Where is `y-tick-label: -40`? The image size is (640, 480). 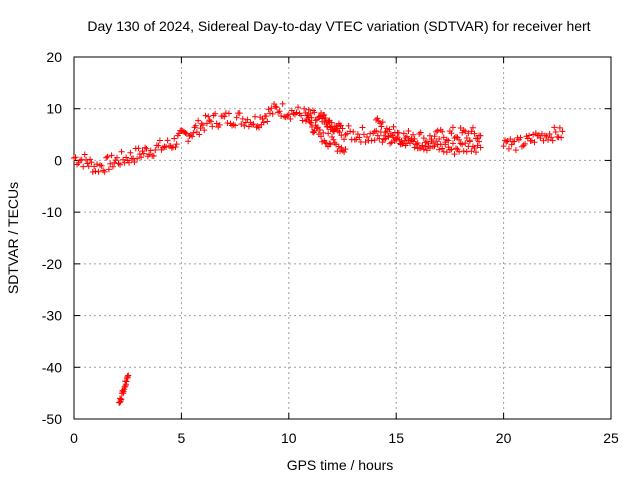
y-tick-label: -40 is located at coordinates (52, 367).